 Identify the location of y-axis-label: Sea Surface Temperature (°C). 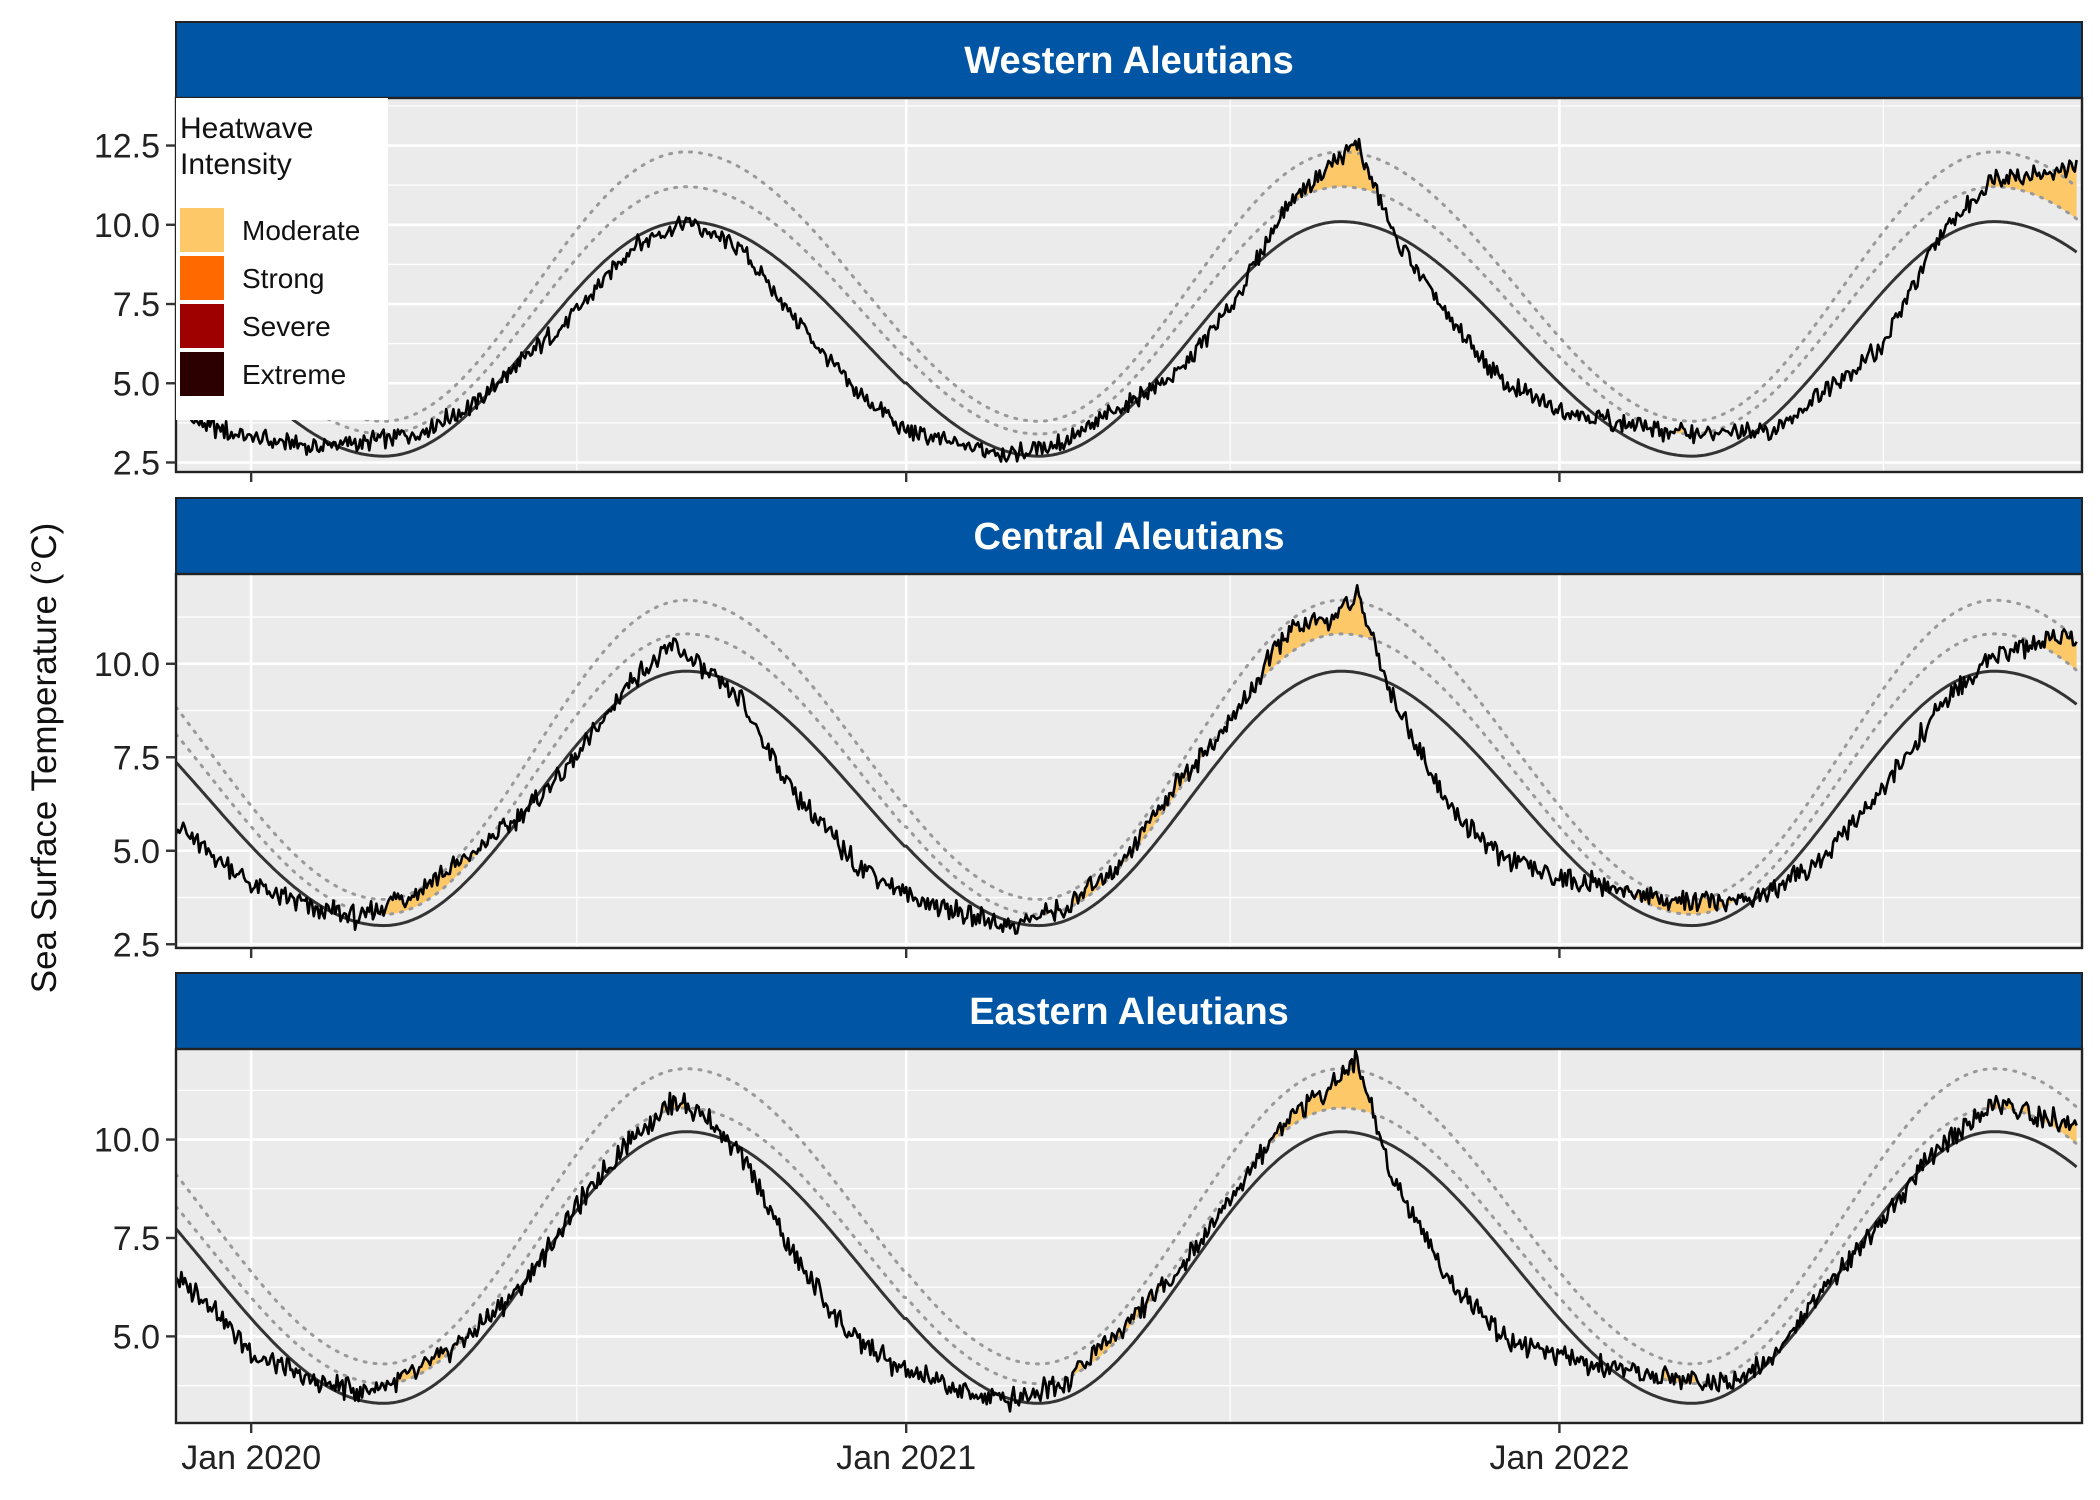
(44, 758).